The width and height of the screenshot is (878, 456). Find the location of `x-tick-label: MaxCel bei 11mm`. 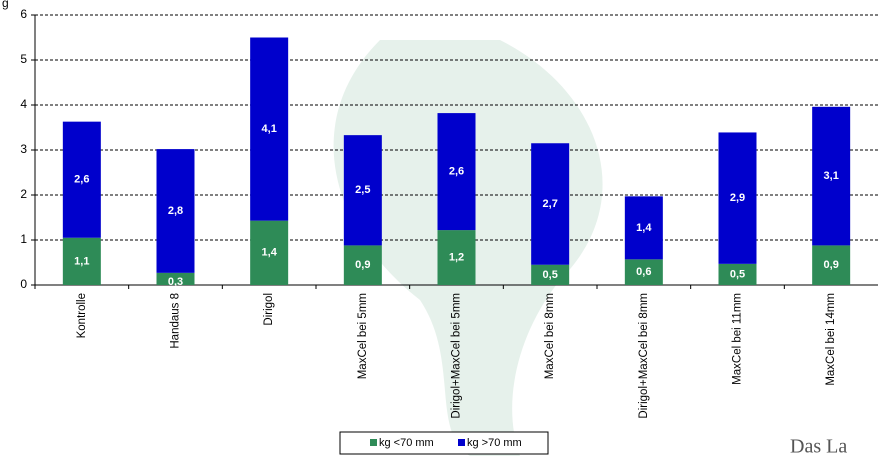

x-tick-label: MaxCel bei 11mm is located at coordinates (738, 339).